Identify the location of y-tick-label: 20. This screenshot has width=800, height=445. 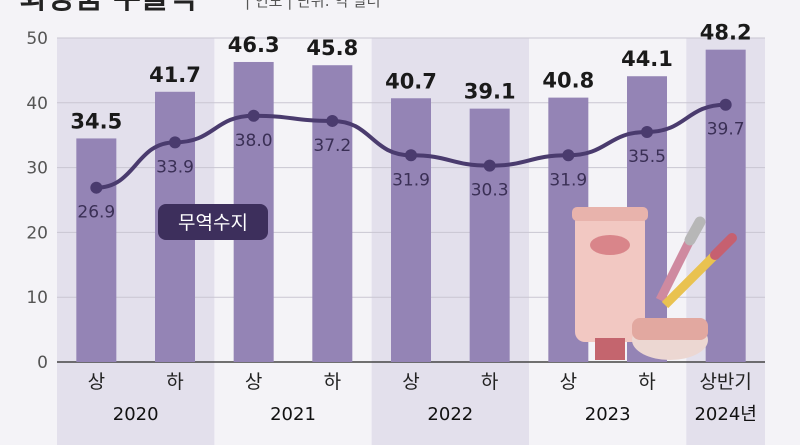
(37, 233).